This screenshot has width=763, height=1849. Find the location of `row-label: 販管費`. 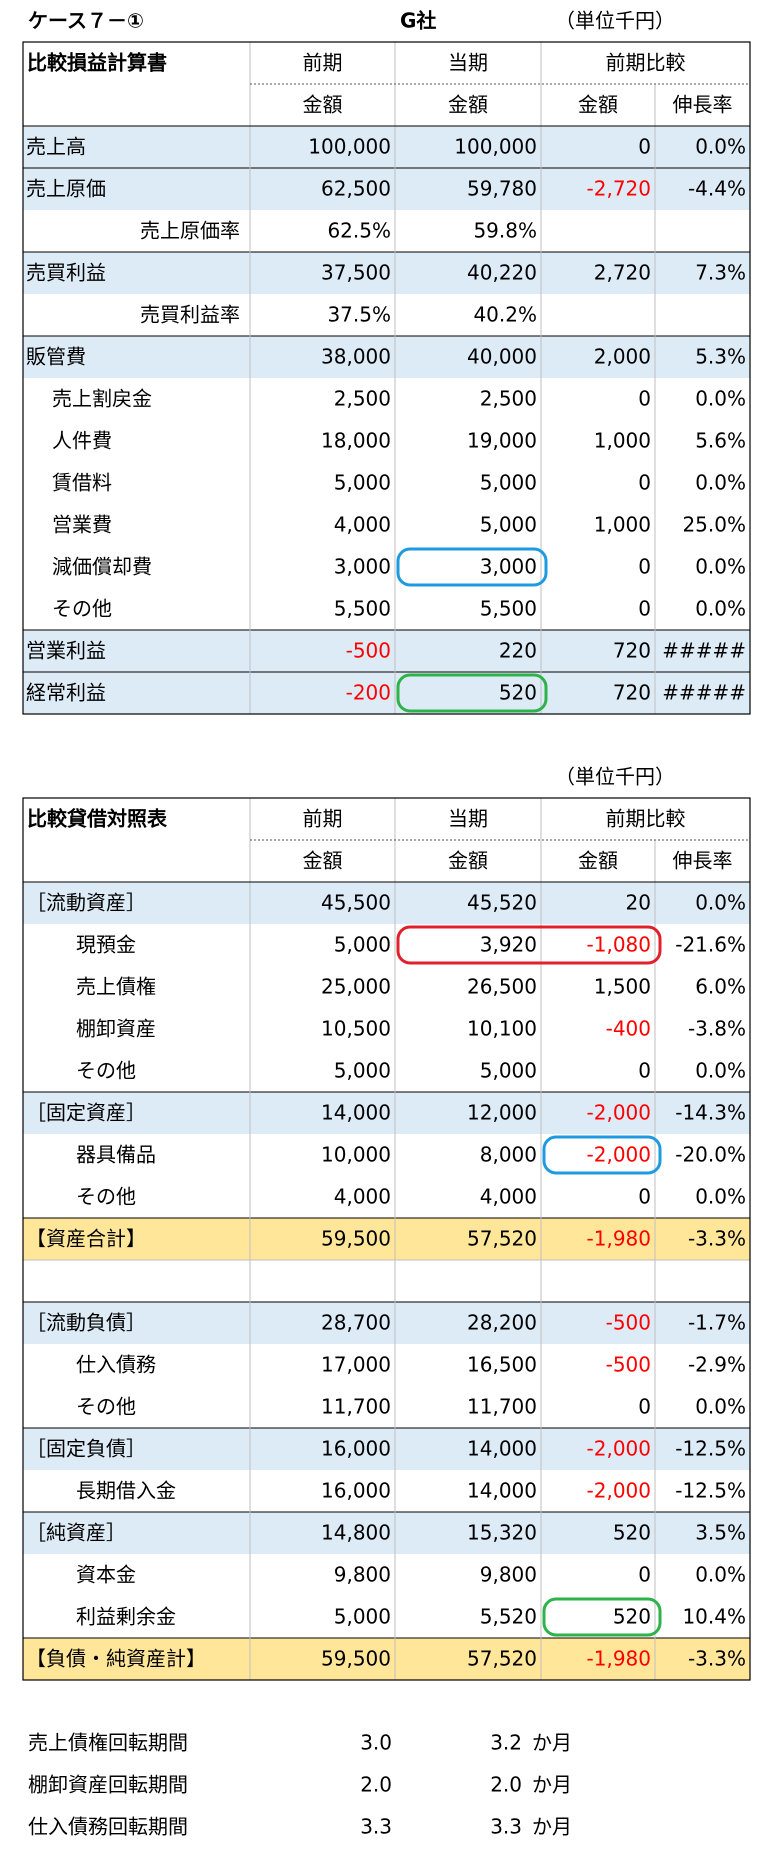

row-label: 販管費 is located at coordinates (56, 357).